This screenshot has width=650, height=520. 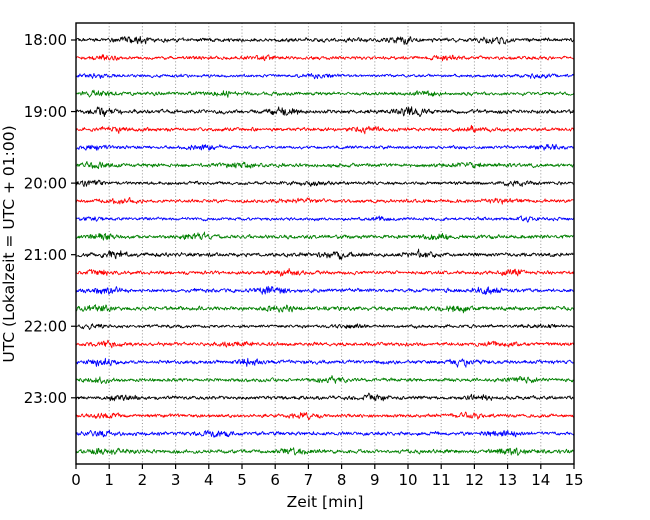 I want to click on x-tick-label: 14, so click(x=540, y=480).